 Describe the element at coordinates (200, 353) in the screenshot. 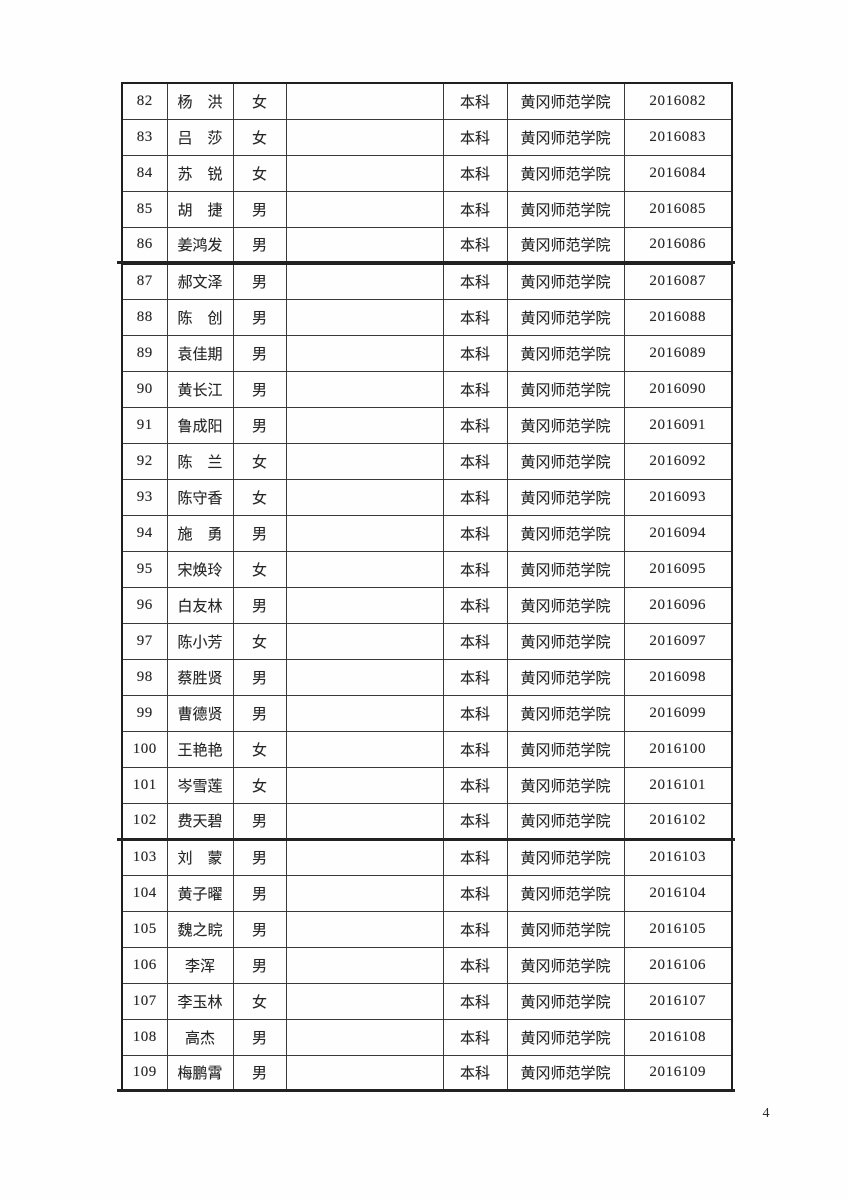

I see `cell-name: 袁佳期` at that location.